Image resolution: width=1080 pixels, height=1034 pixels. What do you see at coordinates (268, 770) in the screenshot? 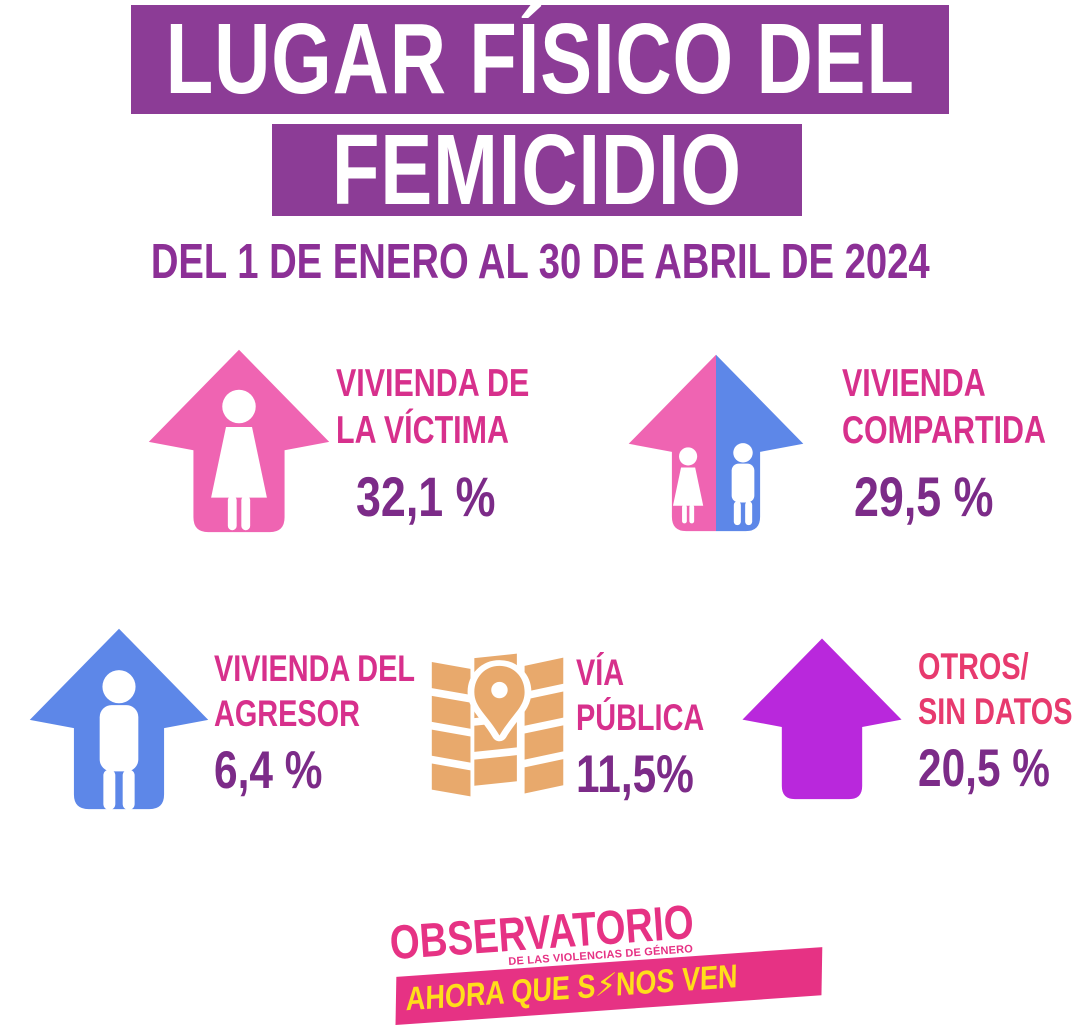
I see `stat-value: 6,4 %` at bounding box center [268, 770].